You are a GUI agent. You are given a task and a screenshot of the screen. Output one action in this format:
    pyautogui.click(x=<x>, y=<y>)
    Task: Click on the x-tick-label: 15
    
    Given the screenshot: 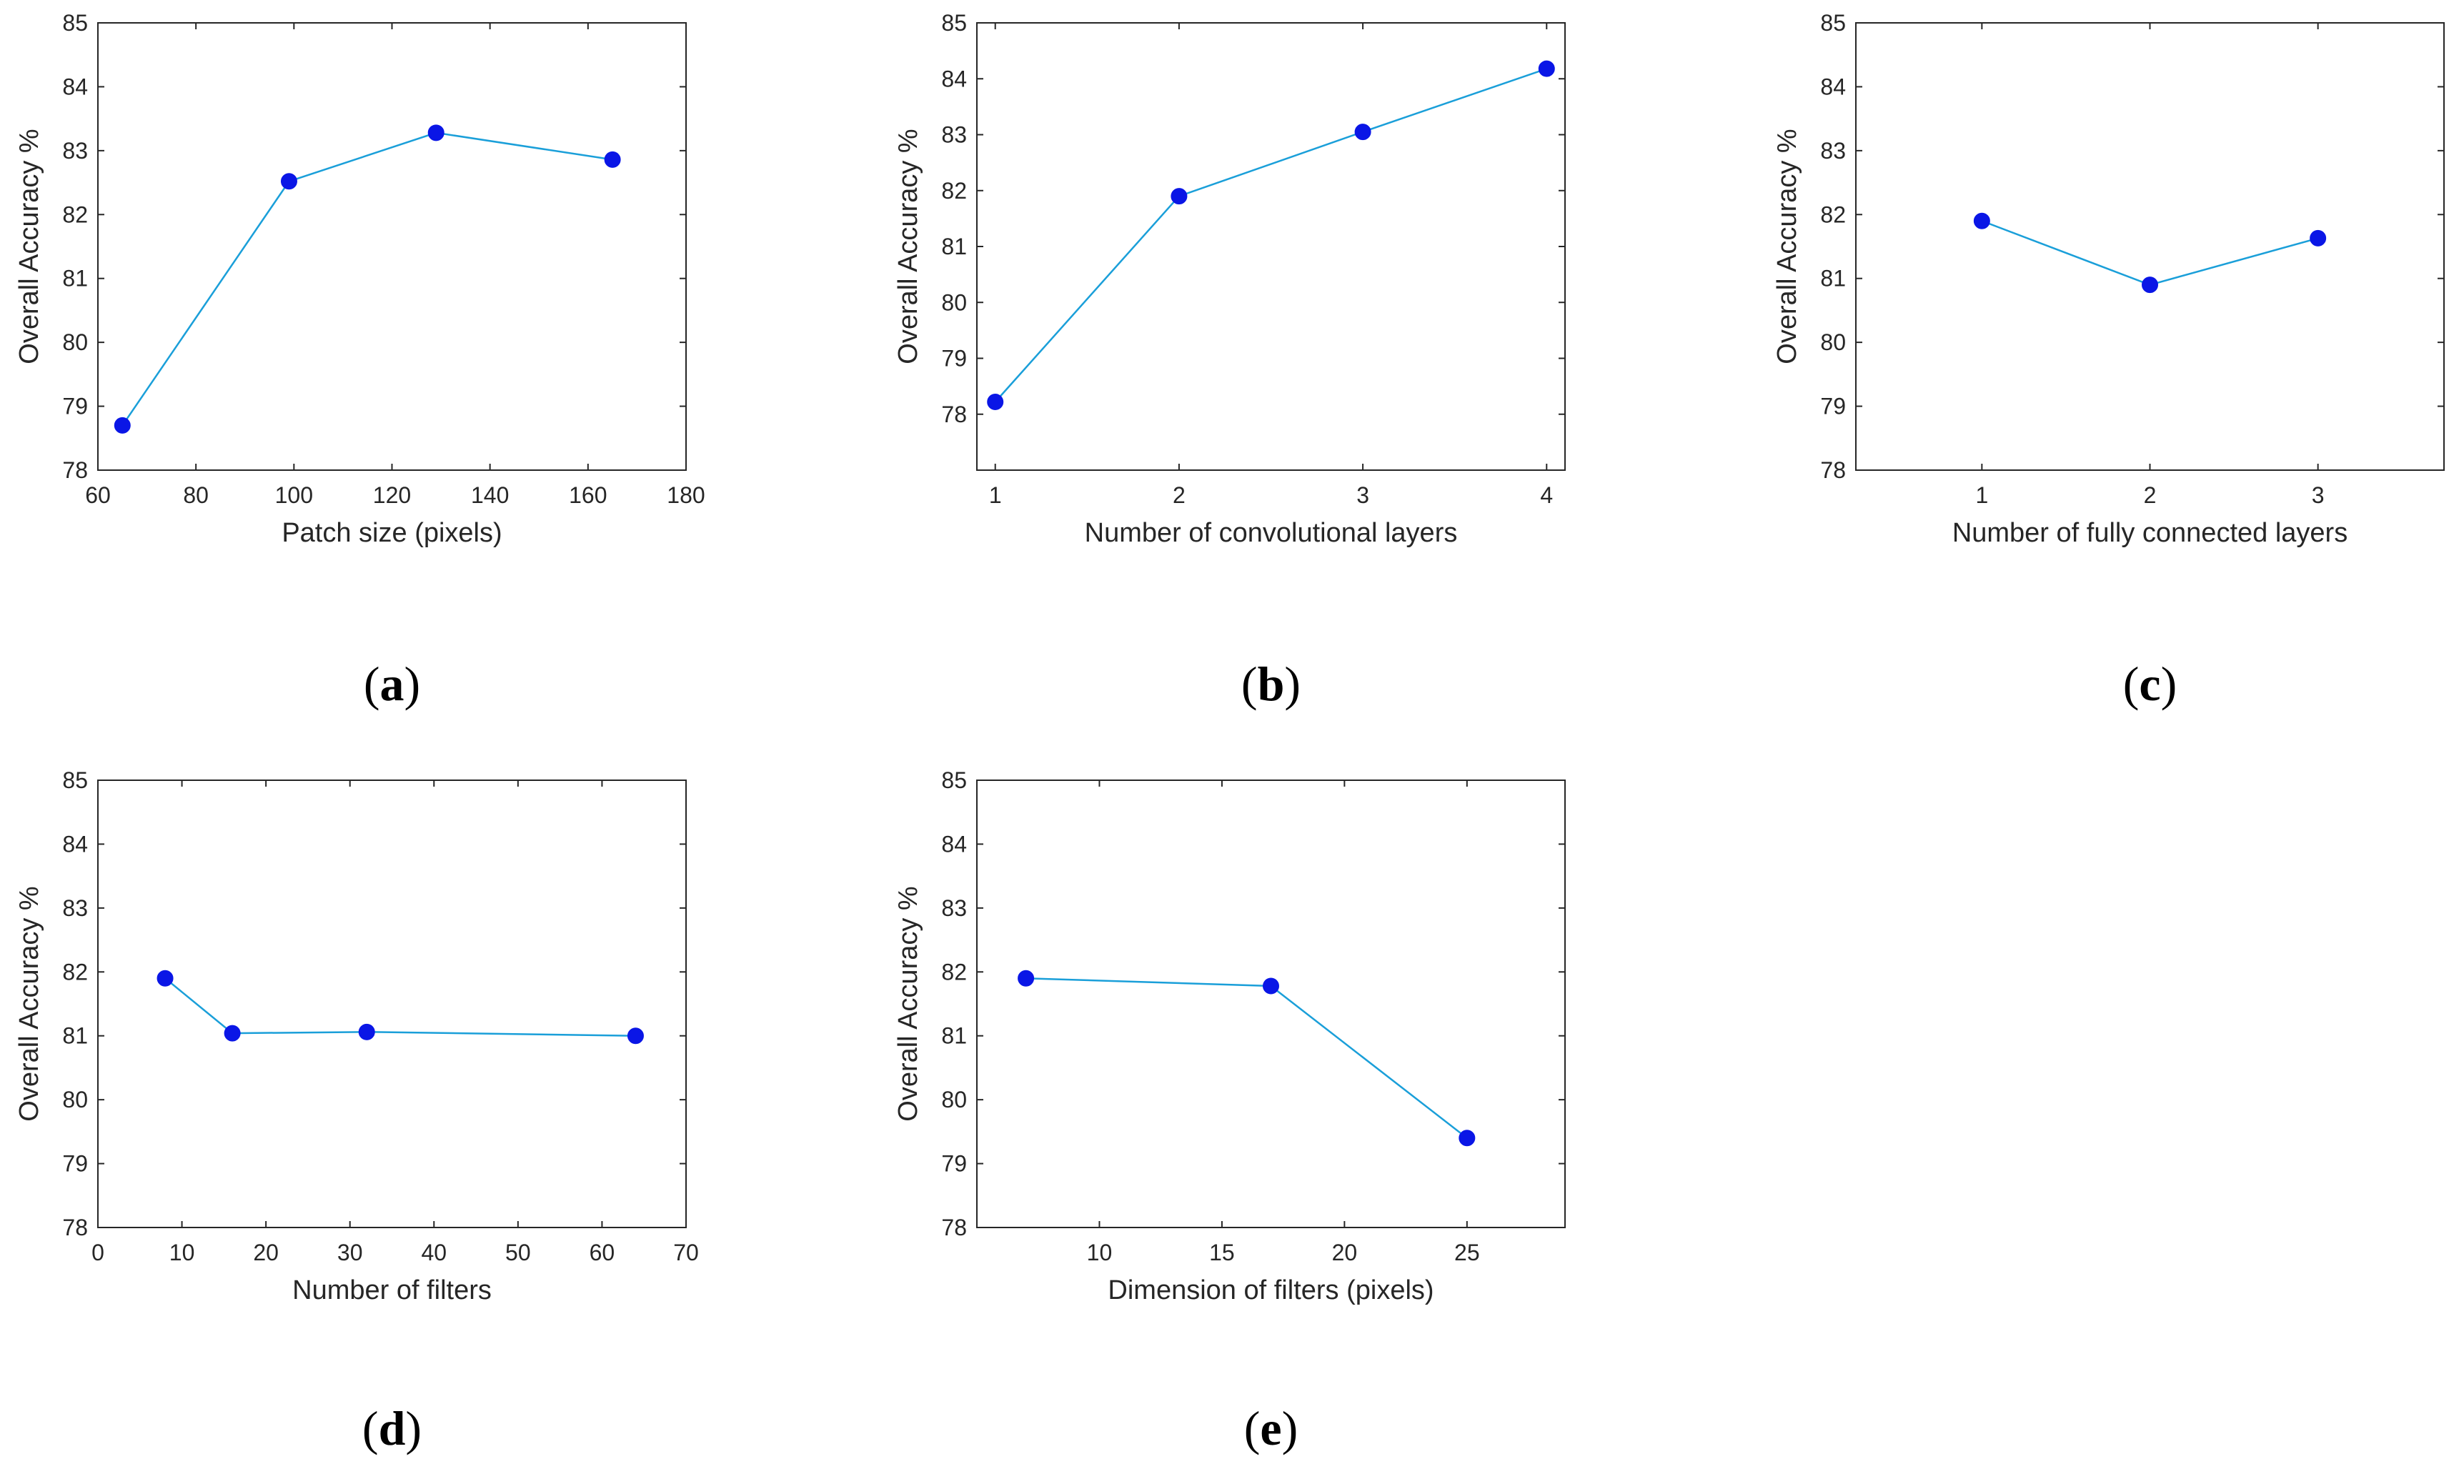 What is the action you would take?
    pyautogui.click(x=1222, y=1253)
    